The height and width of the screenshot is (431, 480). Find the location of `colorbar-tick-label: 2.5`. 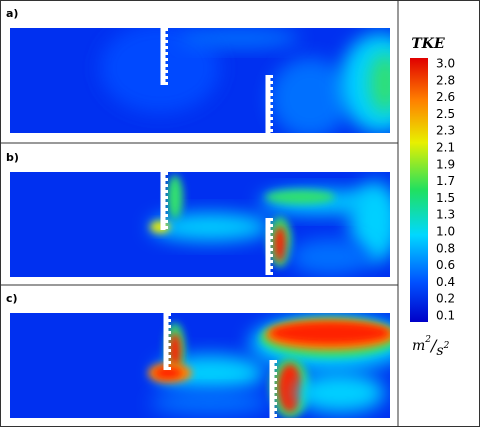

colorbar-tick-label: 2.5 is located at coordinates (445, 114).